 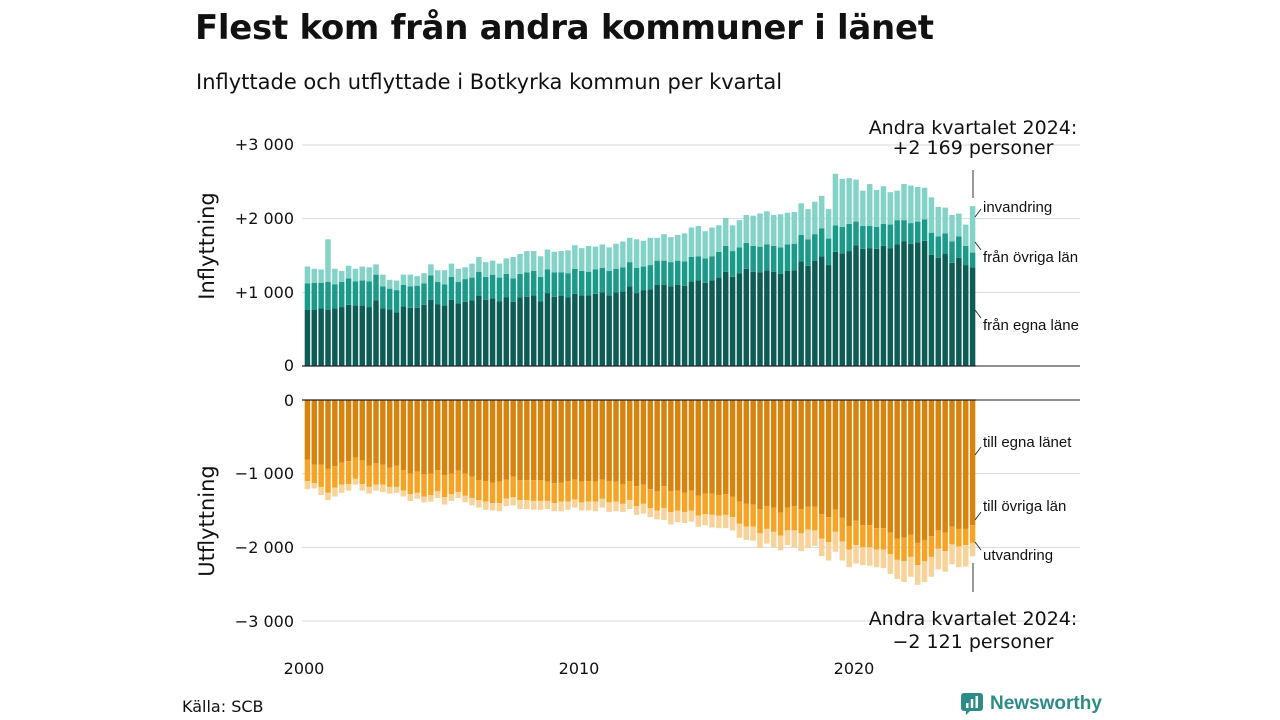 What do you see at coordinates (1024, 506) in the screenshot?
I see `label-till-ovriga-lan: till övriga län` at bounding box center [1024, 506].